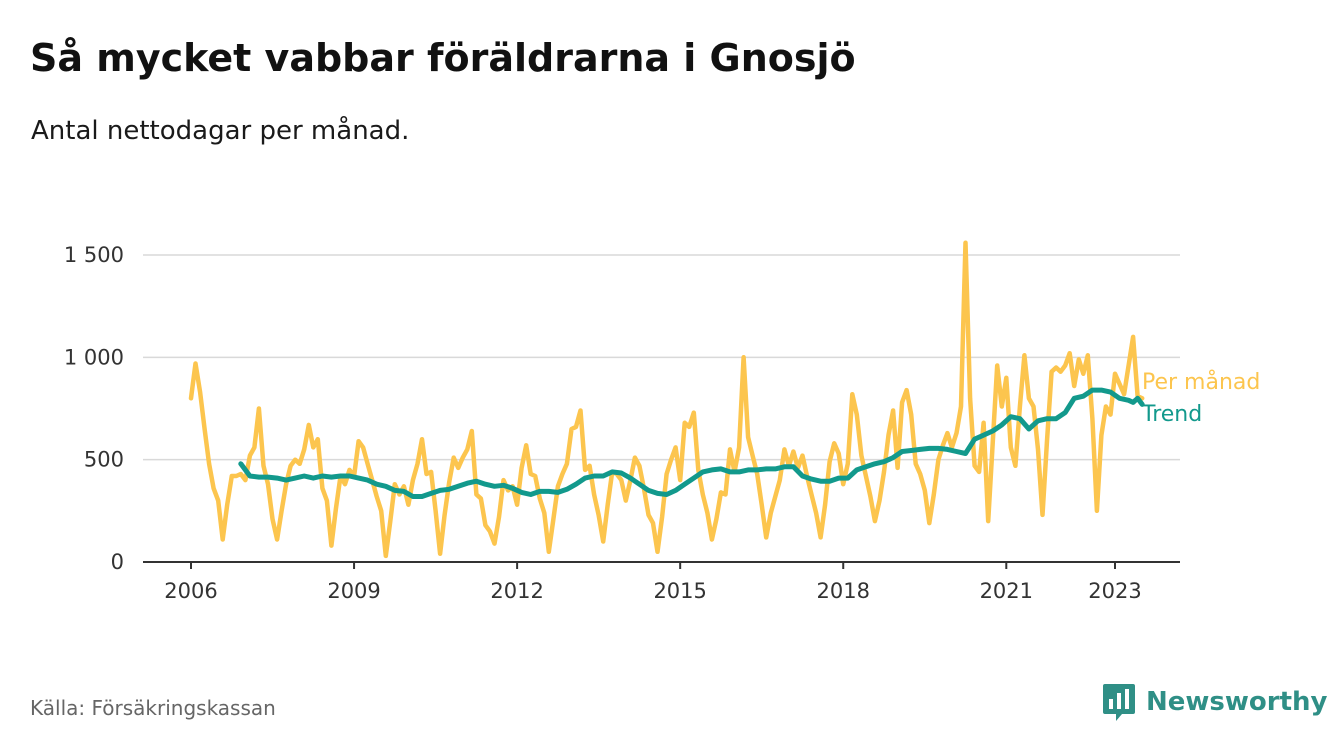 The image size is (1340, 753). I want to click on trend-series-line, so click(691, 443).